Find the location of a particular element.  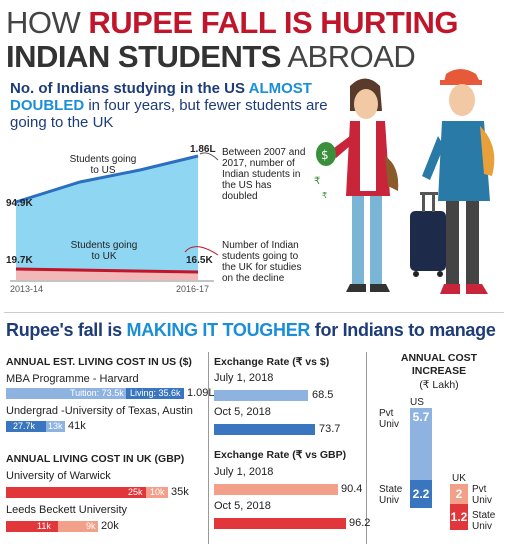

headline-rupee-fall: RUPEE FALL IS HURTING is located at coordinates (273, 22).